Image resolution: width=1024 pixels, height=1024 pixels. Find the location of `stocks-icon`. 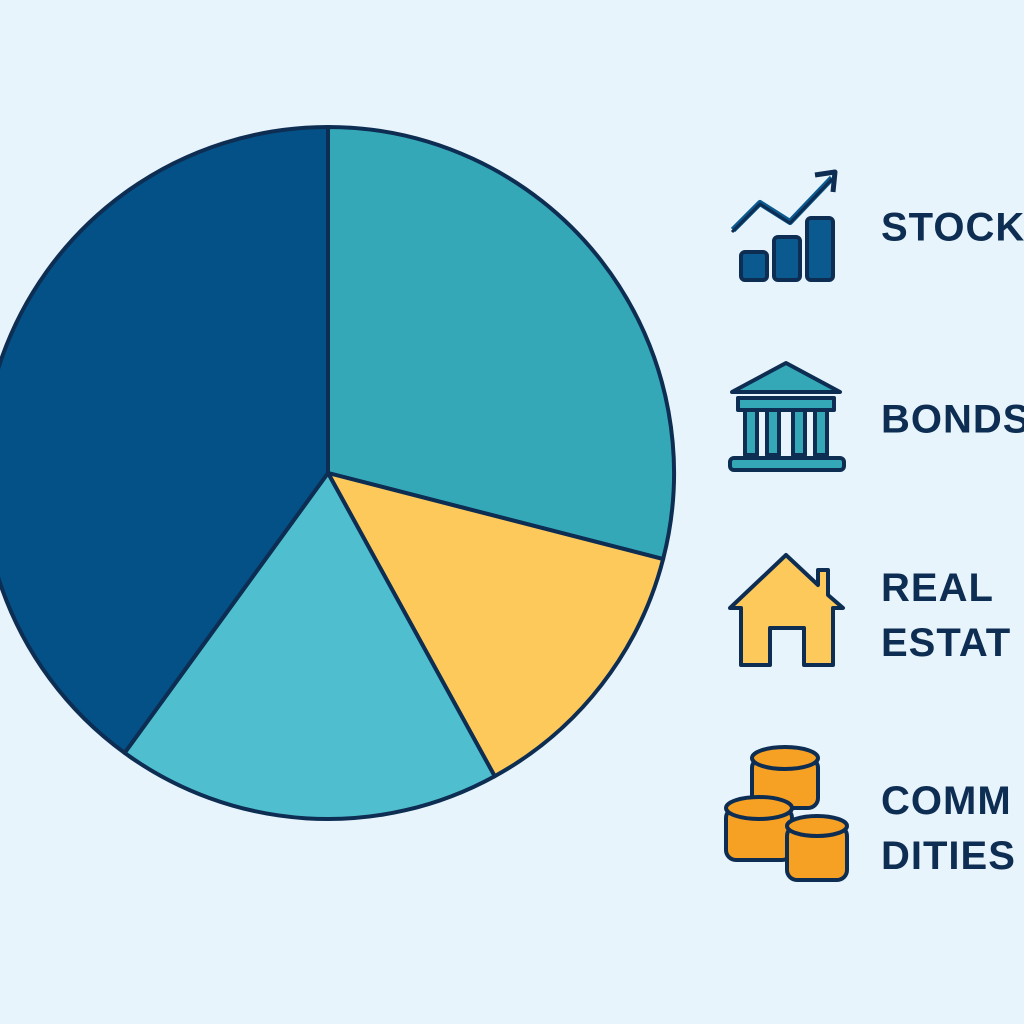

stocks-icon is located at coordinates (784, 225).